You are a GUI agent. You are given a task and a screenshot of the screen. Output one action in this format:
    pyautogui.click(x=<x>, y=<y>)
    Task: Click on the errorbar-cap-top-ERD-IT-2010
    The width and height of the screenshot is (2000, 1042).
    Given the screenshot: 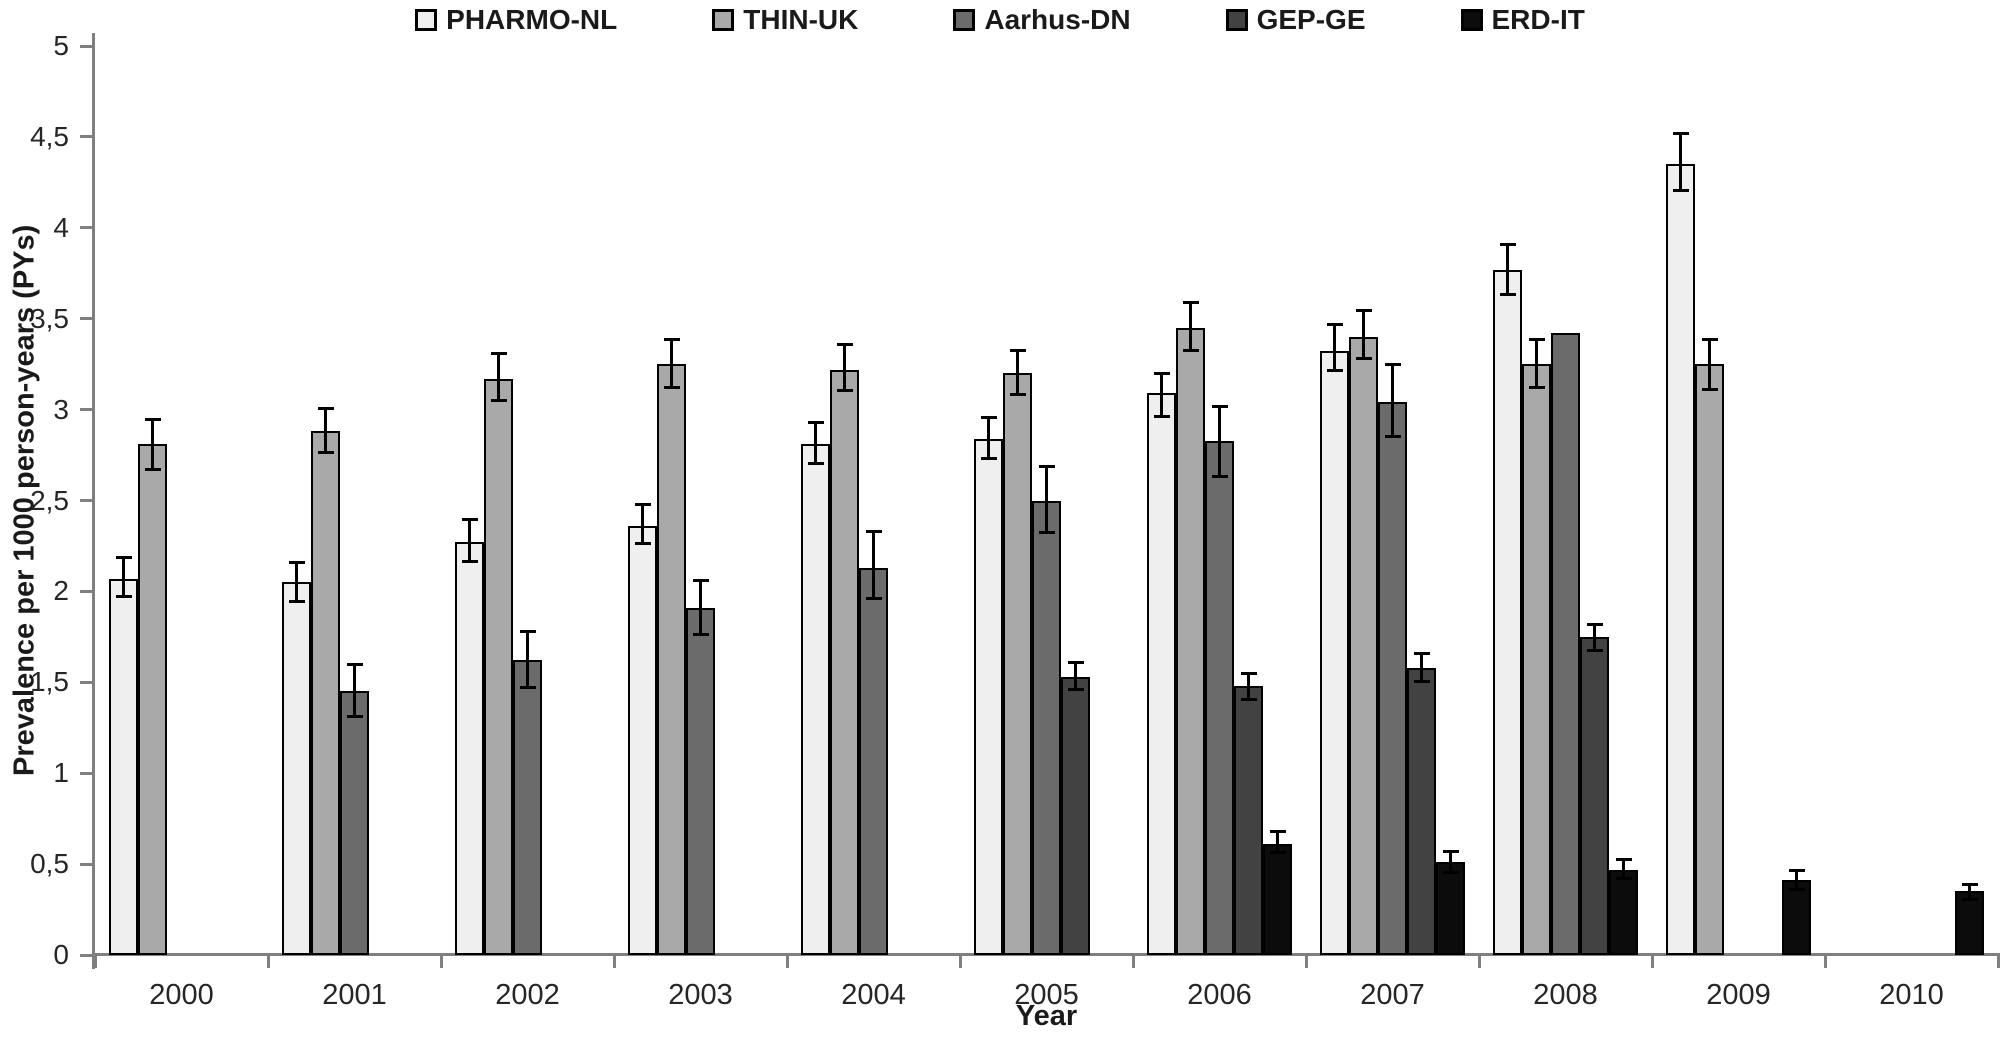 What is the action you would take?
    pyautogui.click(x=1969, y=885)
    